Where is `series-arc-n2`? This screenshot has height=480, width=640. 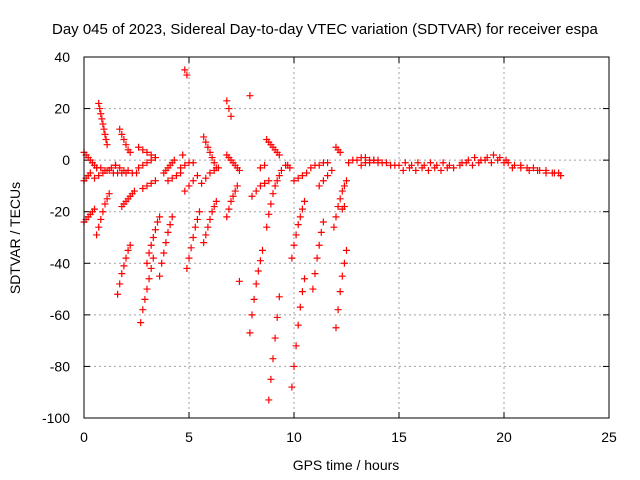
series-arc-n2 is located at coordinates (378, 162).